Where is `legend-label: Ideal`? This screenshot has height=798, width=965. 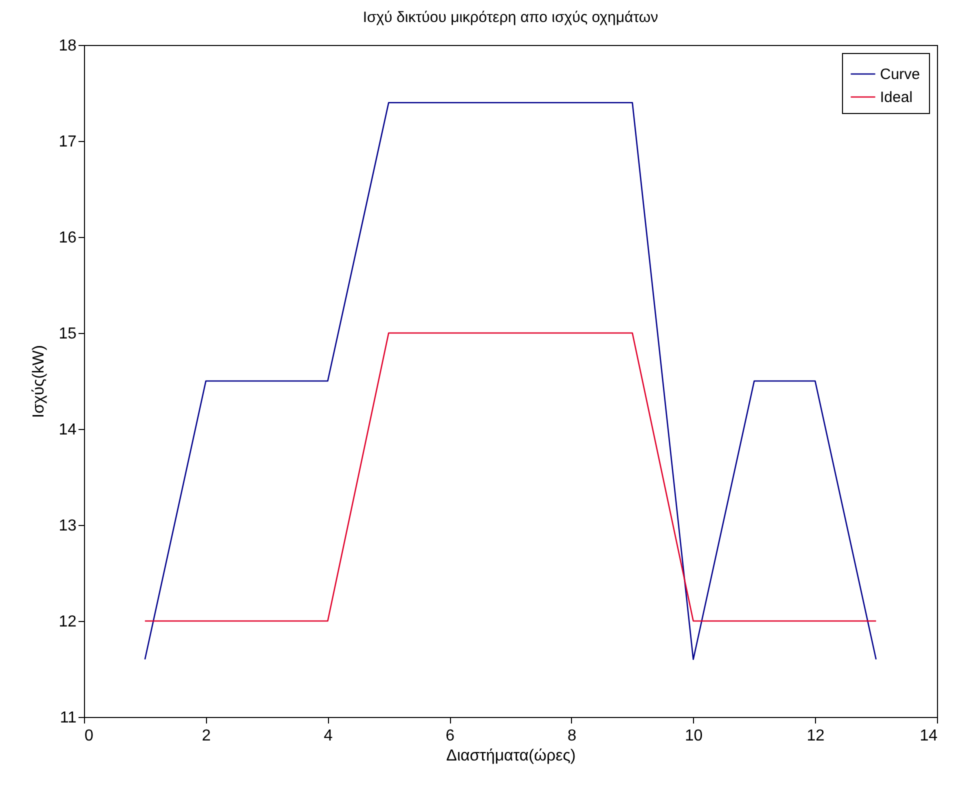
legend-label: Ideal is located at coordinates (896, 97).